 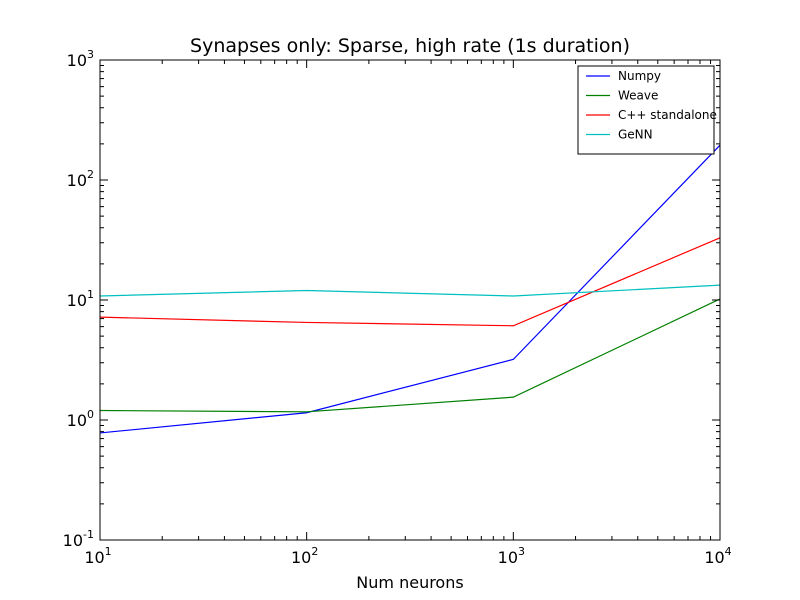 What do you see at coordinates (80, 179) in the screenshot?
I see `y-tick-label: 10²` at bounding box center [80, 179].